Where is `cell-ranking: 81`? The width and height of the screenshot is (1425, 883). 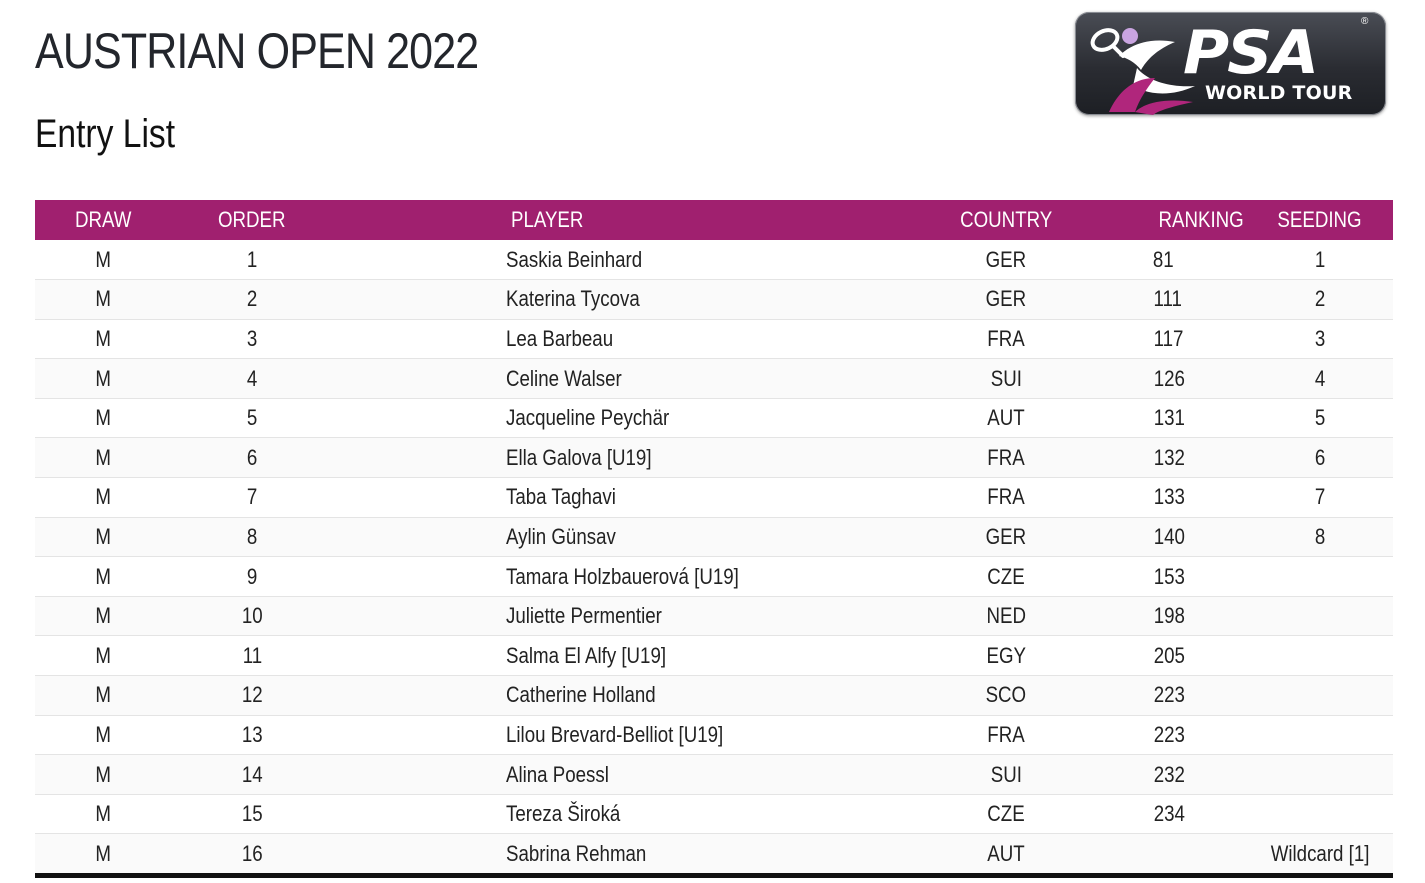 cell-ranking: 81 is located at coordinates (1163, 259).